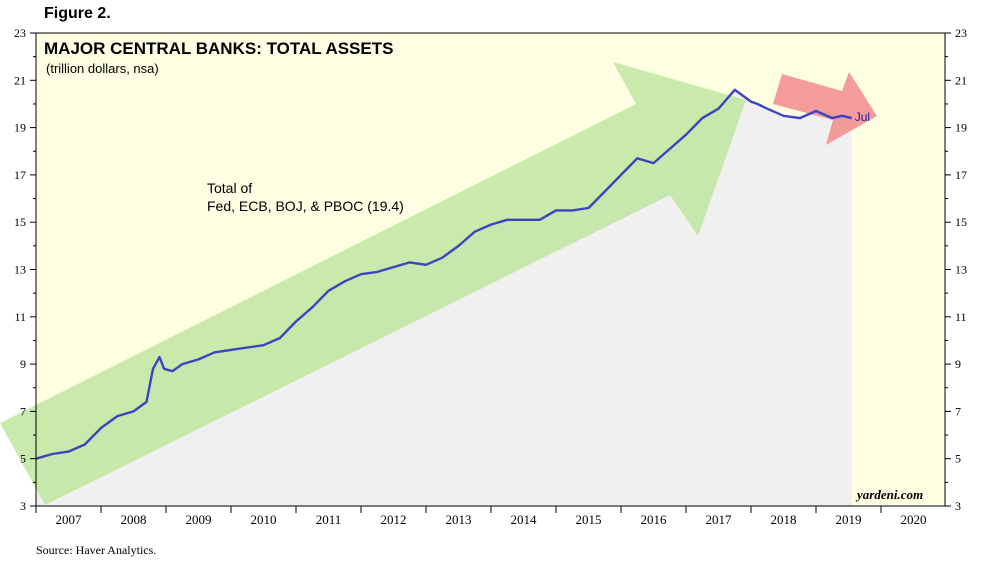 This screenshot has height=562, width=982. Describe the element at coordinates (862, 117) in the screenshot. I see `end-label: Jul` at that location.